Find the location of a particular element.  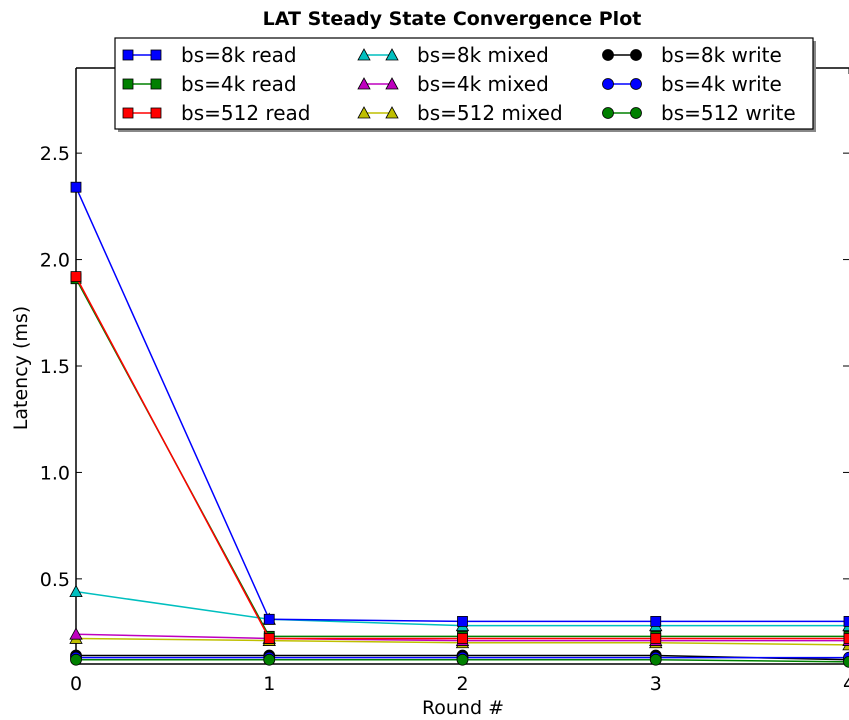

y-tick-label: 2.0 is located at coordinates (55, 261).